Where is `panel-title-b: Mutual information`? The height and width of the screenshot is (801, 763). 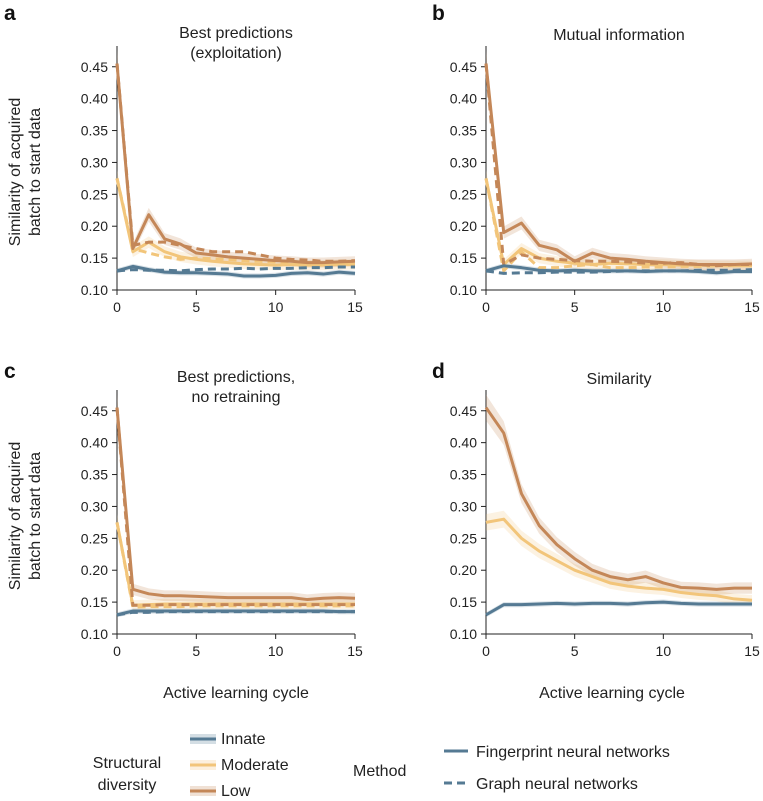
panel-title-b: Mutual information is located at coordinates (619, 35).